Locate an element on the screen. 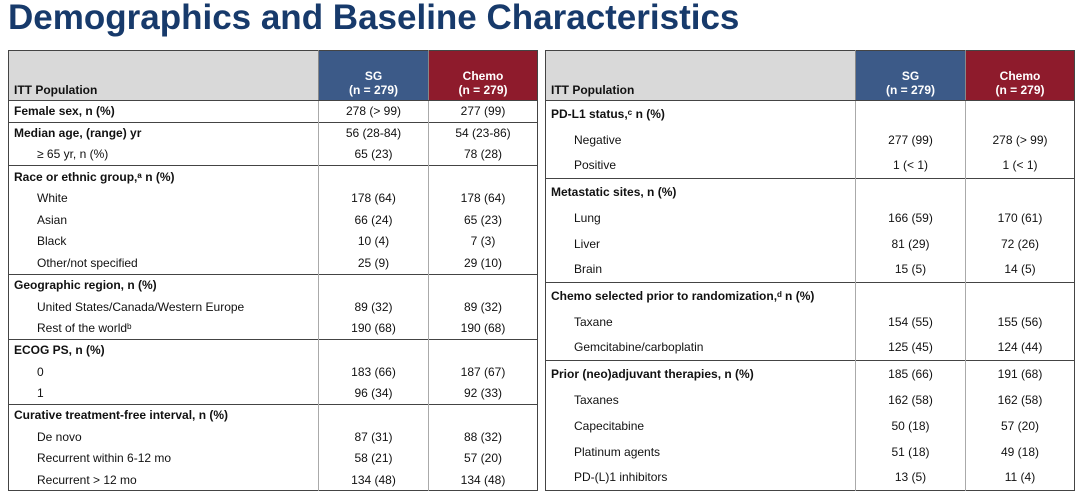  value-sg: 89 (32) is located at coordinates (373, 306).